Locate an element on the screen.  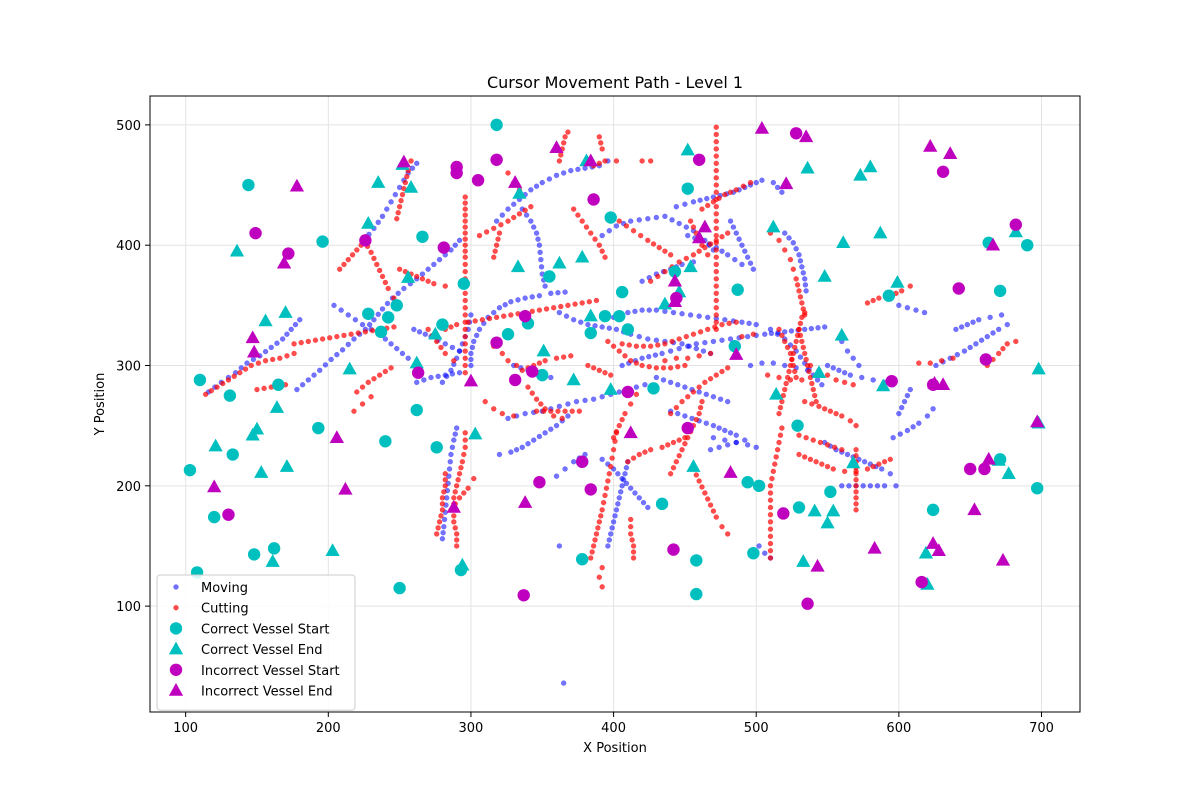
incorrect-vessel-end-point is located at coordinates (254, 351).